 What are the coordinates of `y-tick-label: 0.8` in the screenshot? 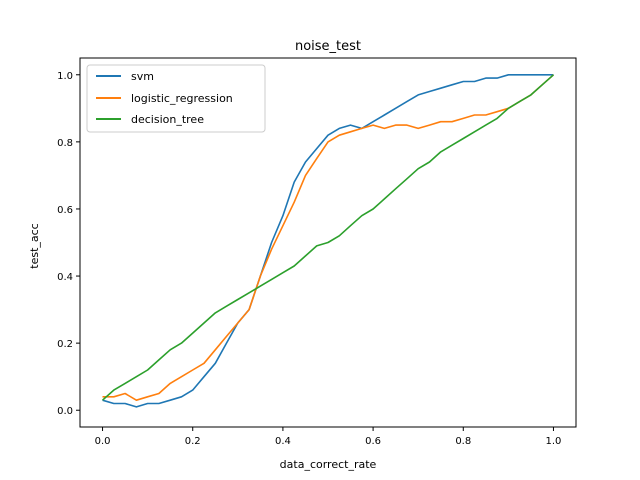 It's located at (65, 143).